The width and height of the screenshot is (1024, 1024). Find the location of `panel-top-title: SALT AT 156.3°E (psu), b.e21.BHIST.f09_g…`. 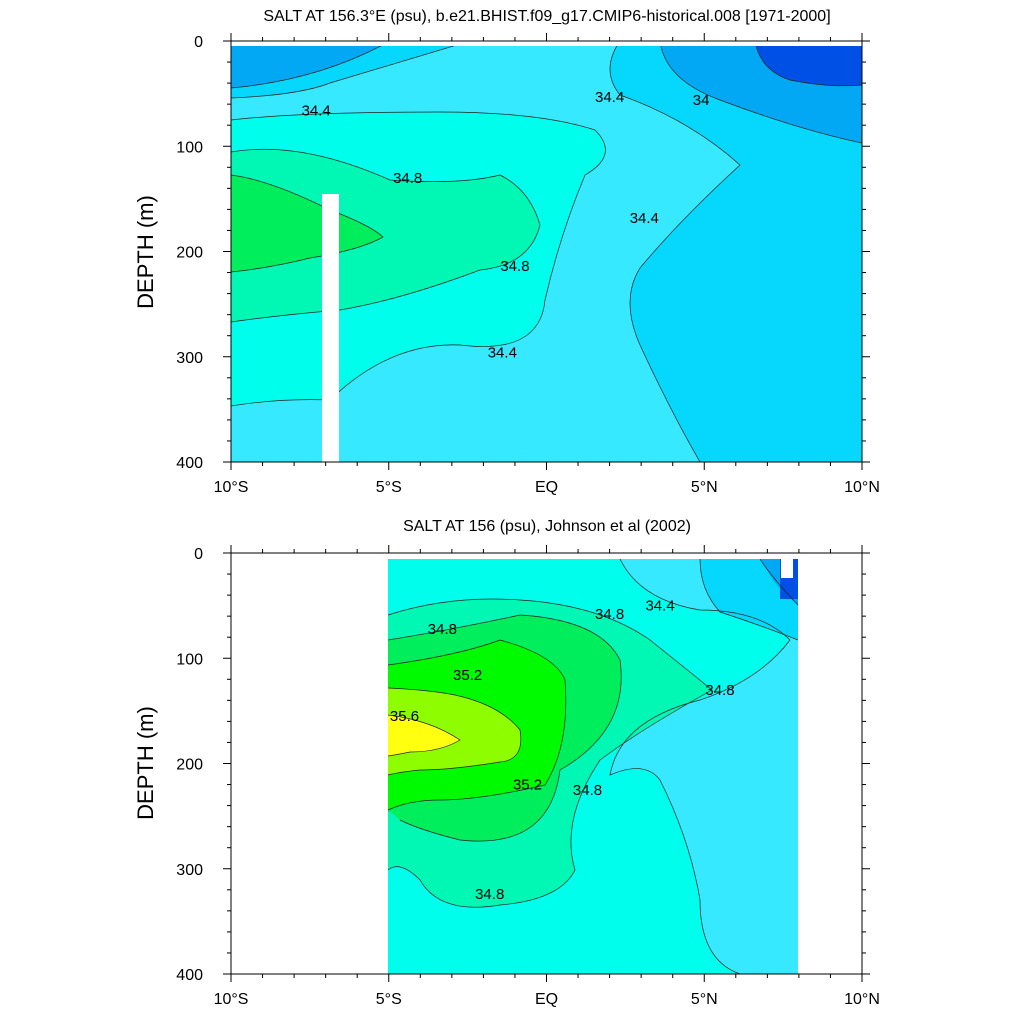

panel-top-title: SALT AT 156.3°E (psu), b.e21.BHIST.f09_g… is located at coordinates (546, 16).